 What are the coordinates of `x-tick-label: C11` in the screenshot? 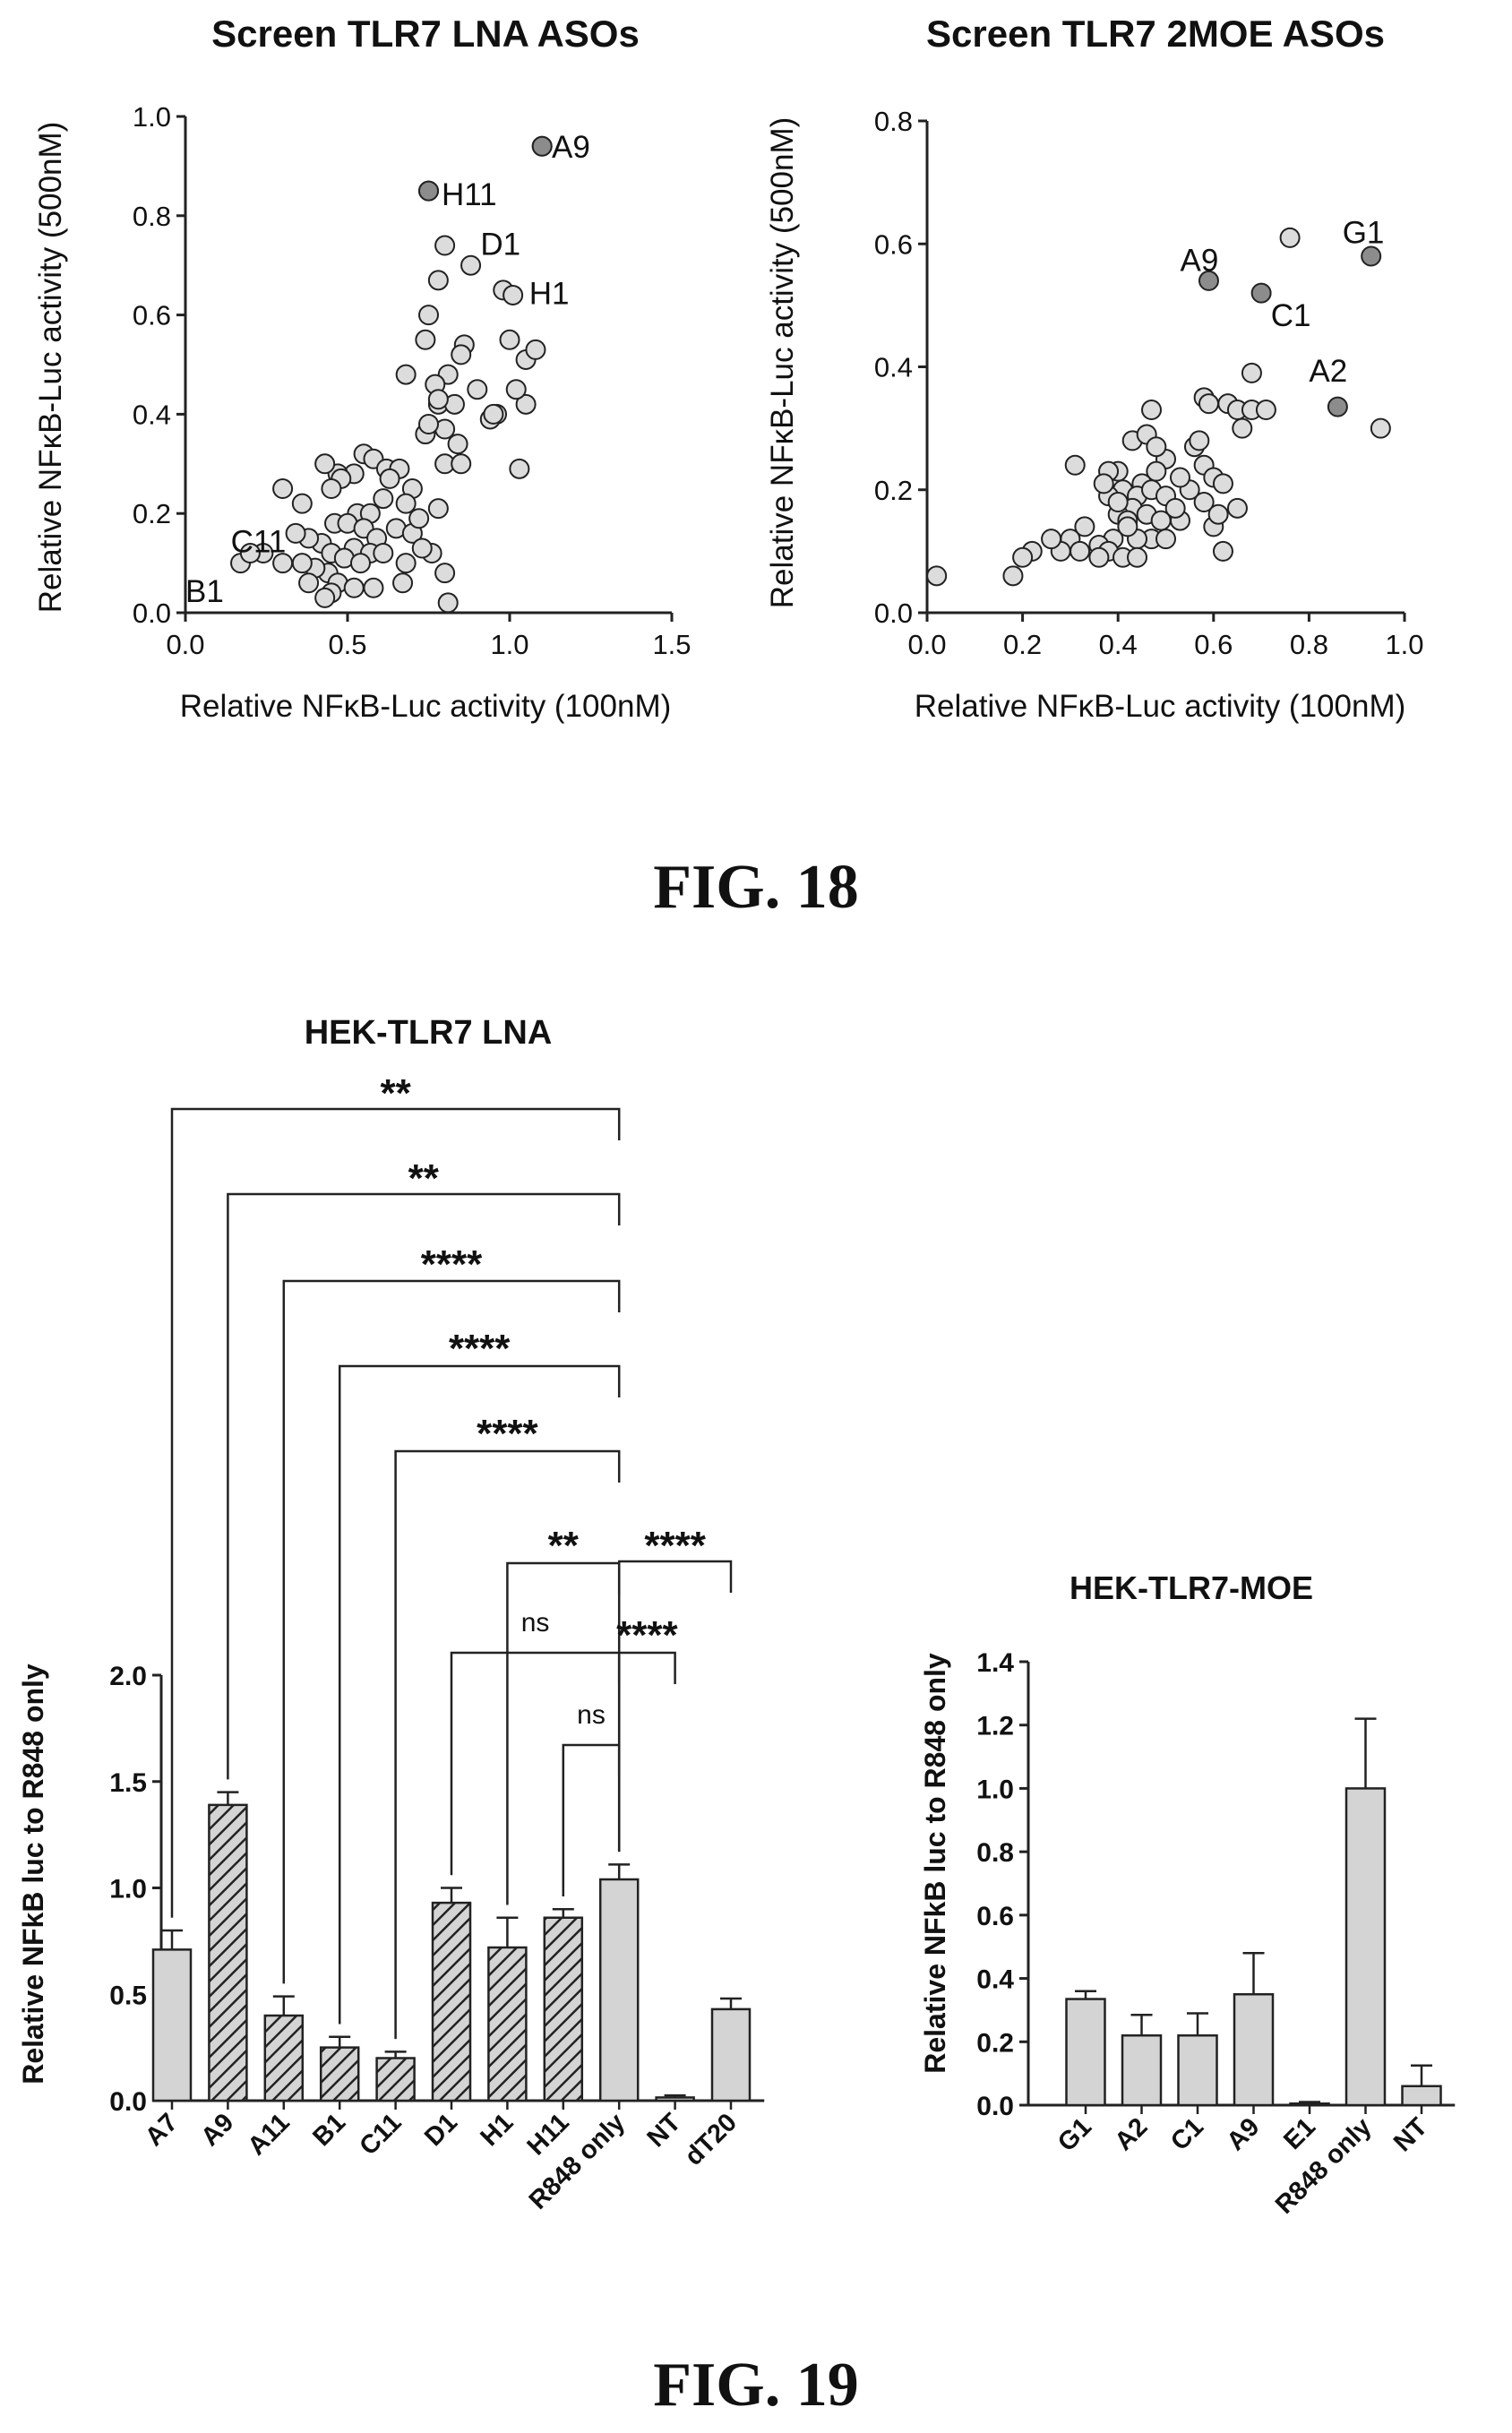 It's located at (381, 2134).